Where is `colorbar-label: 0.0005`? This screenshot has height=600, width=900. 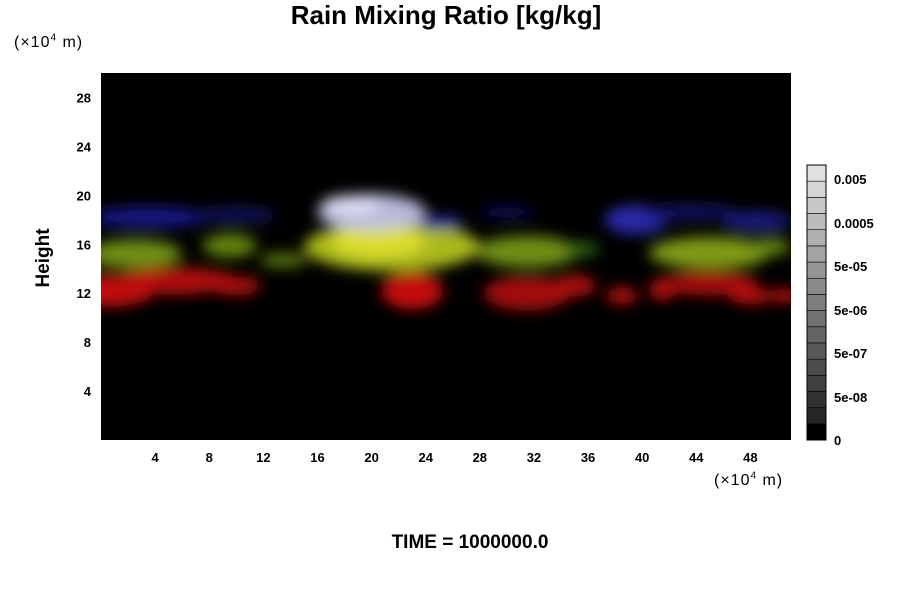
colorbar-label: 0.0005 is located at coordinates (854, 223).